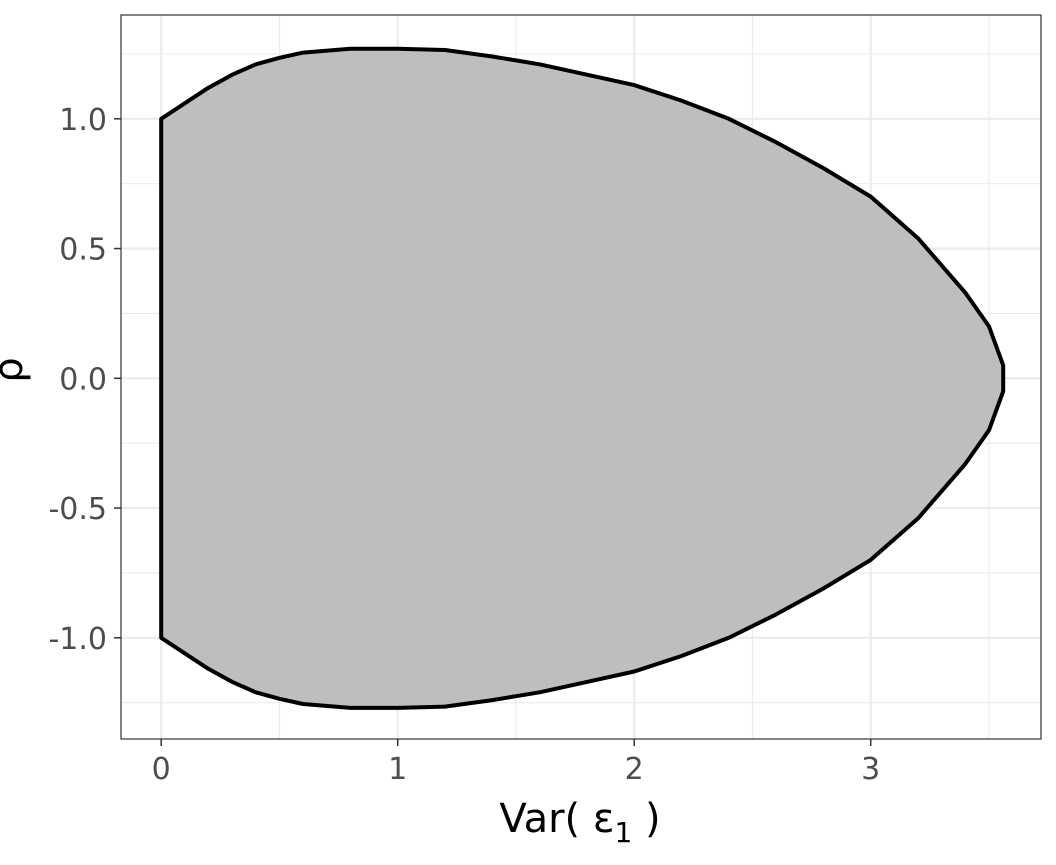 The width and height of the screenshot is (1056, 865). I want to click on x-tick-label: 1, so click(397, 769).